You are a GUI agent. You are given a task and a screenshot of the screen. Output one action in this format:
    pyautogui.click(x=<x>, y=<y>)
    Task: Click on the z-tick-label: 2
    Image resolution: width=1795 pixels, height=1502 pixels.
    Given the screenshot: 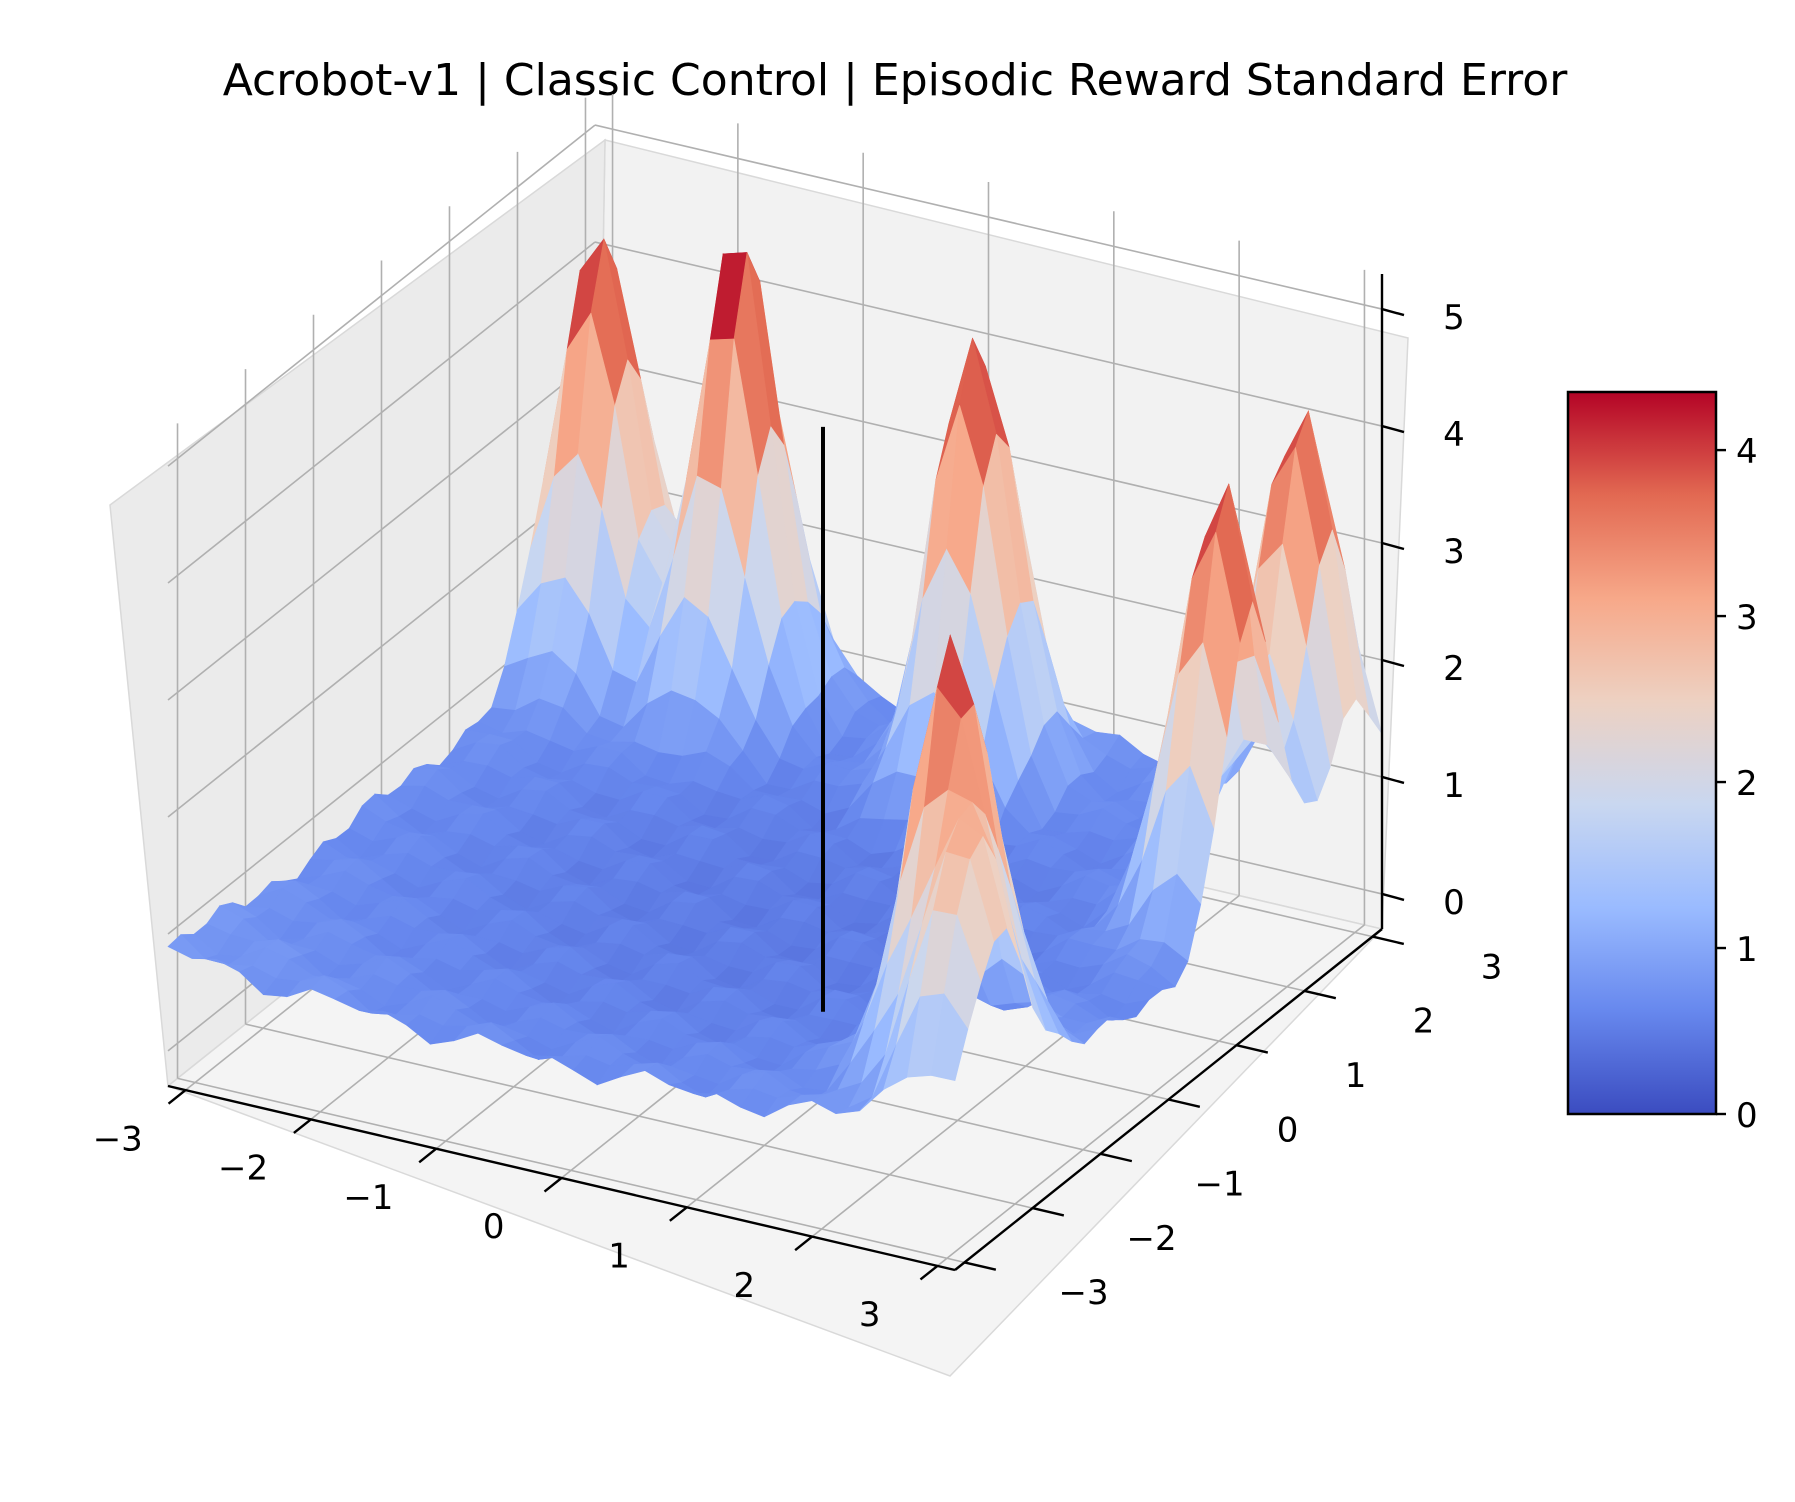 What is the action you would take?
    pyautogui.click(x=1454, y=669)
    